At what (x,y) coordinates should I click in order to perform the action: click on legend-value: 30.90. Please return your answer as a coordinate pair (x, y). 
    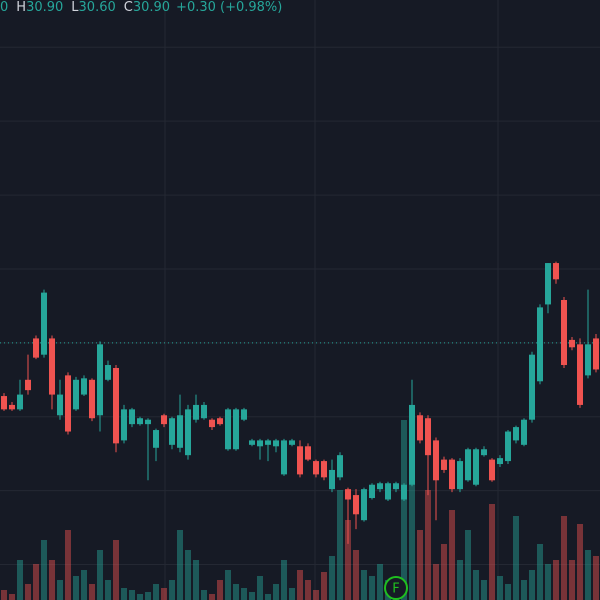
    Looking at the image, I should click on (151, 7).